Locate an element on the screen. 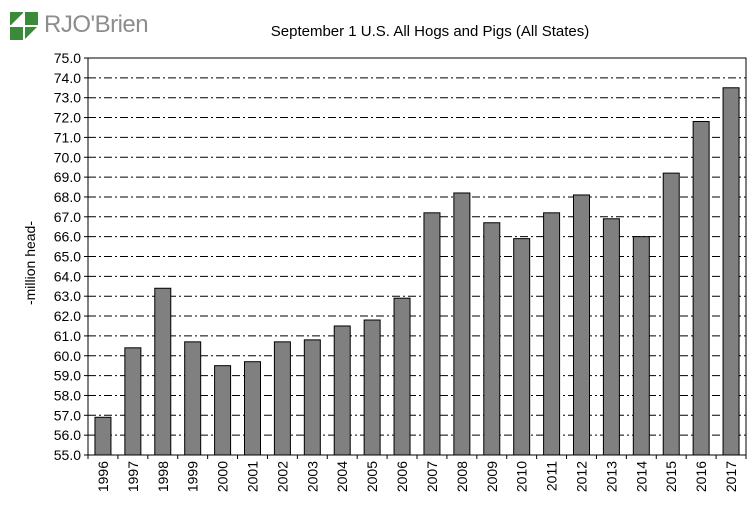 The image size is (756, 516). brand-logo-mark-icon is located at coordinates (24, 26).